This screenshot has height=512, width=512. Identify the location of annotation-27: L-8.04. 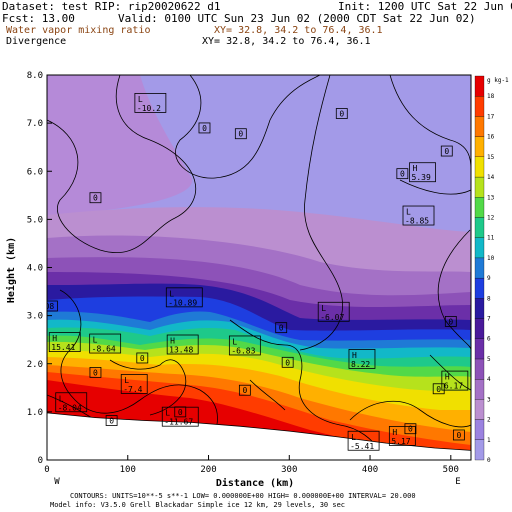
(71, 402).